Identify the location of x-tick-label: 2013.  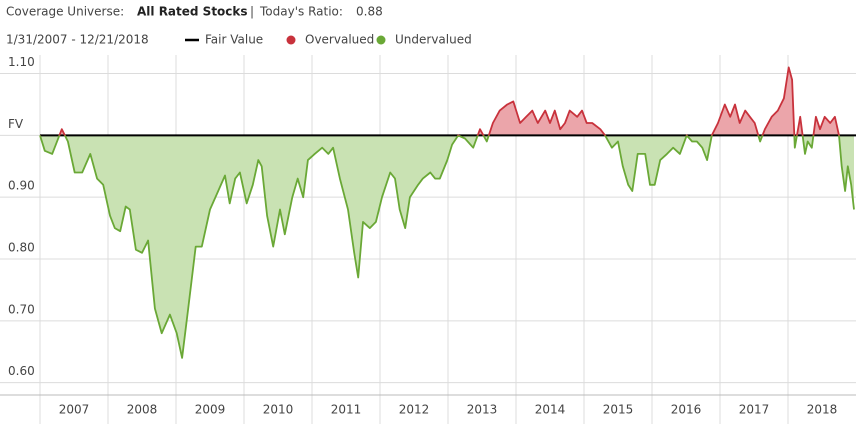
(482, 410).